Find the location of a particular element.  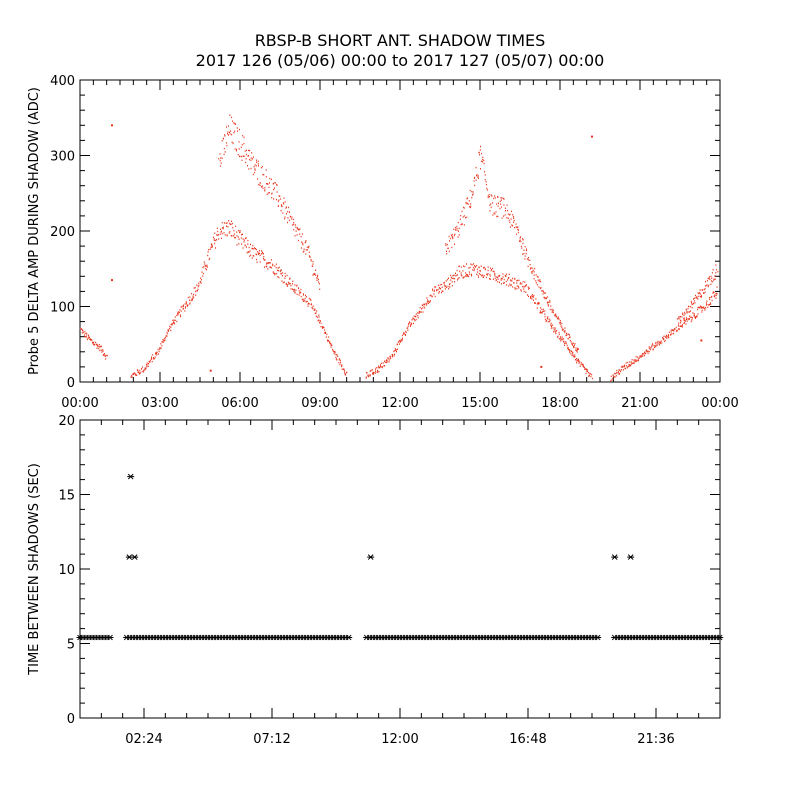

bottom-xtick-label: 12:00 is located at coordinates (399, 739).